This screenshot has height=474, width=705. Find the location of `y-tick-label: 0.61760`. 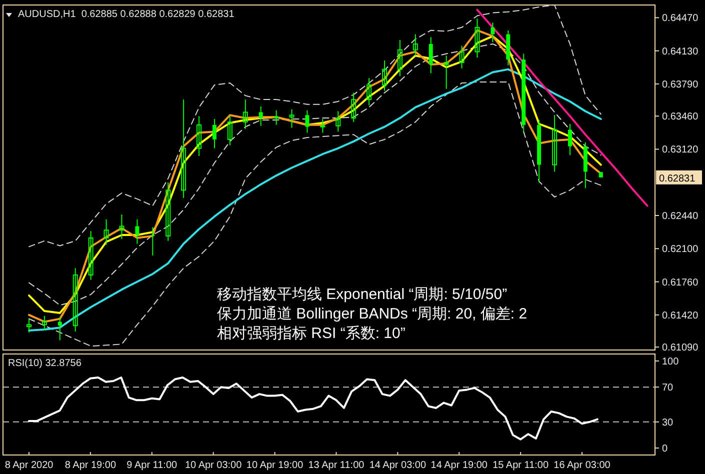

y-tick-label: 0.61760 is located at coordinates (680, 282).